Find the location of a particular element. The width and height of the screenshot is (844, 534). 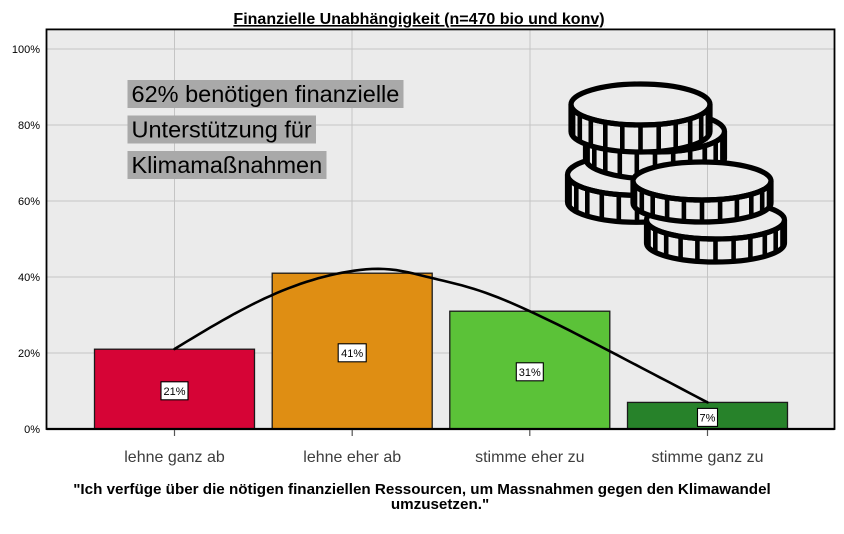

svg-text: 60% is located at coordinates (29, 202).